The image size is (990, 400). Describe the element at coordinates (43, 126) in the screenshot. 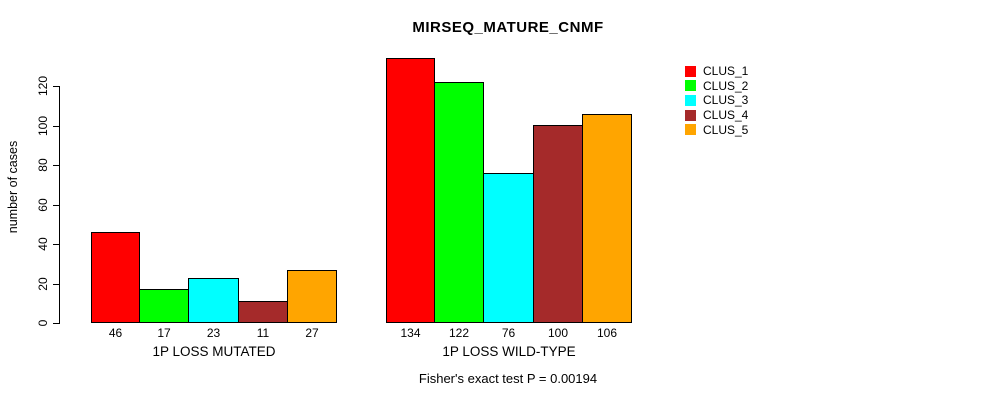

I see `y-axis-tick-label: 100` at that location.